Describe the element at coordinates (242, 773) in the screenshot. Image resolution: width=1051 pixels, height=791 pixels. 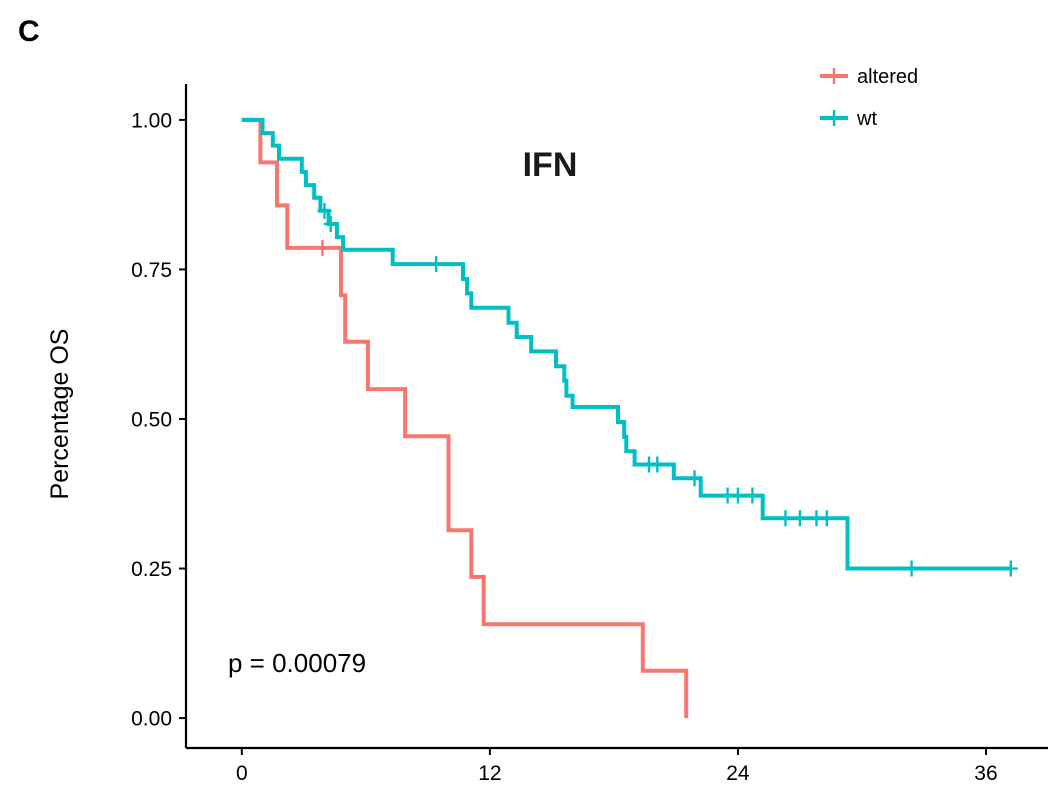
I see `x-tick-label: 0` at that location.